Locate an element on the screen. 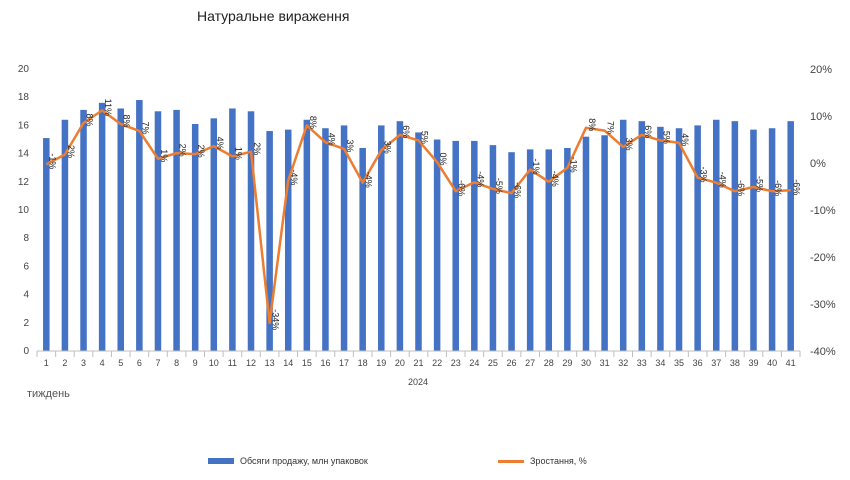 The image size is (850, 480). x-tick-label: 1 is located at coordinates (46, 363).